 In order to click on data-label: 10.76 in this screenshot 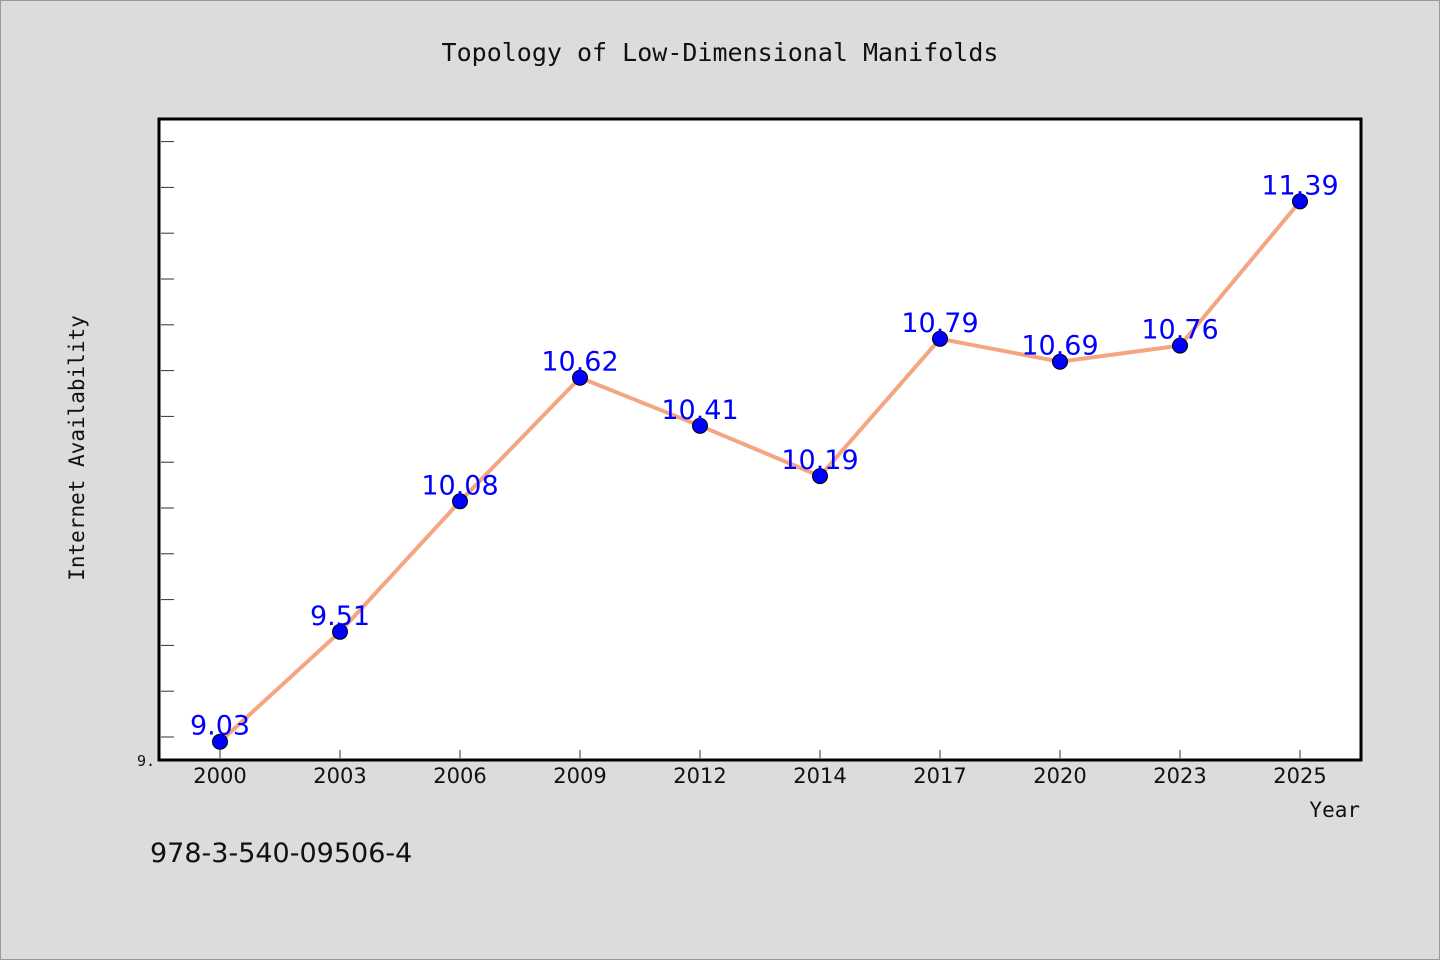, I will do `click(1179, 330)`.